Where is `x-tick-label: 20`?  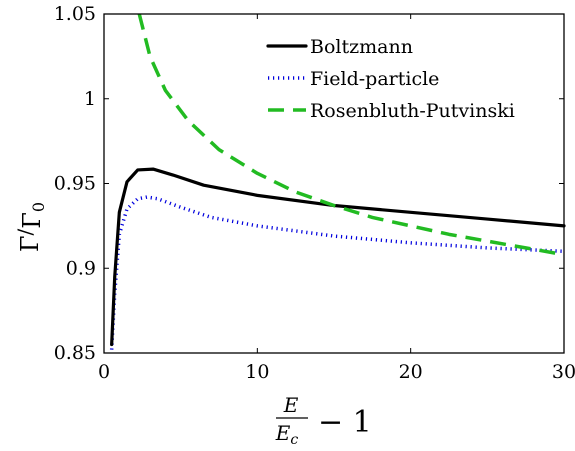
x-tick-label: 20 is located at coordinates (411, 372).